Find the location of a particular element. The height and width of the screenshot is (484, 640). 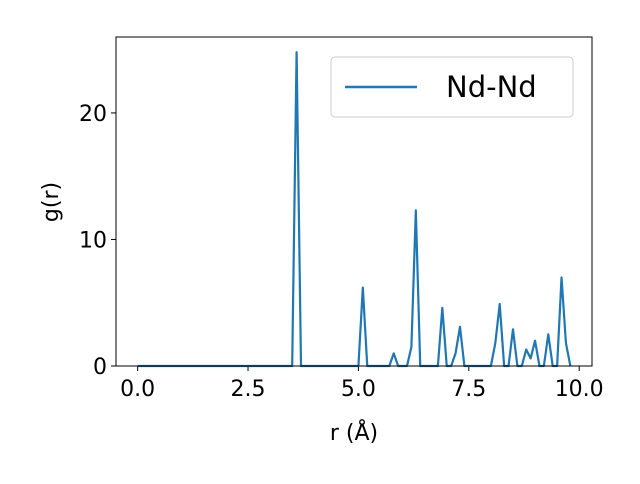

y-tick-label: 0 is located at coordinates (100, 367).